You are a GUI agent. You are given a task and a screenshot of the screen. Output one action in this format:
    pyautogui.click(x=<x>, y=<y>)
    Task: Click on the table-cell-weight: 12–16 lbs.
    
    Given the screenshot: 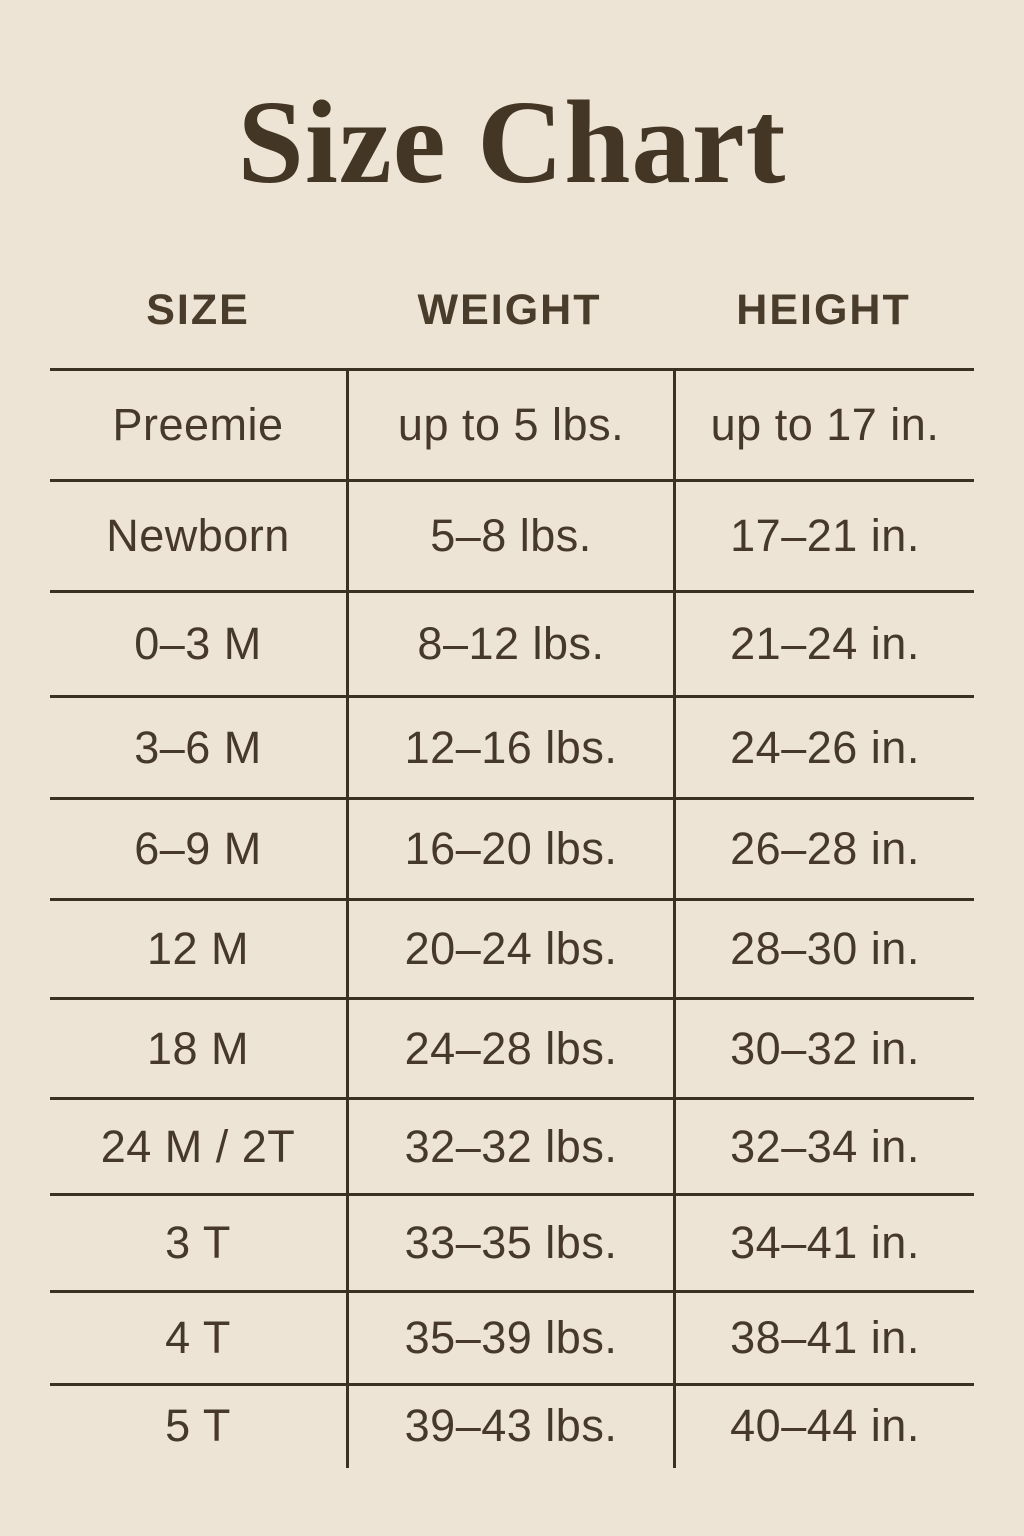 What is the action you would take?
    pyautogui.click(x=509, y=747)
    